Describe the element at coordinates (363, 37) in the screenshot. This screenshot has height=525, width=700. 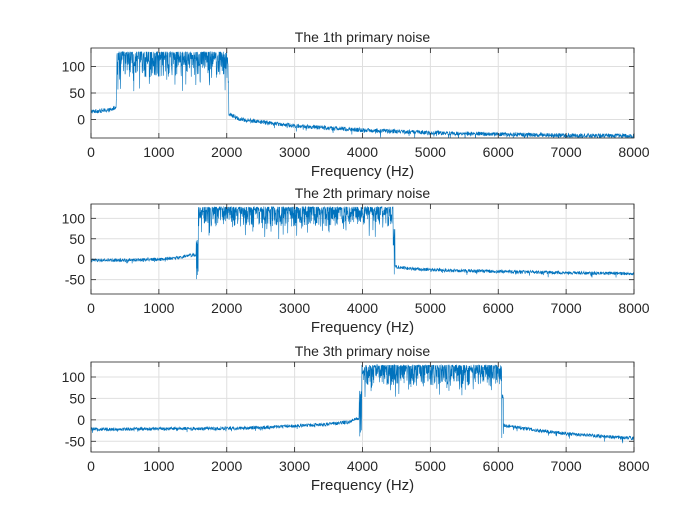
I see `chart-title: The 1th primary noise` at that location.